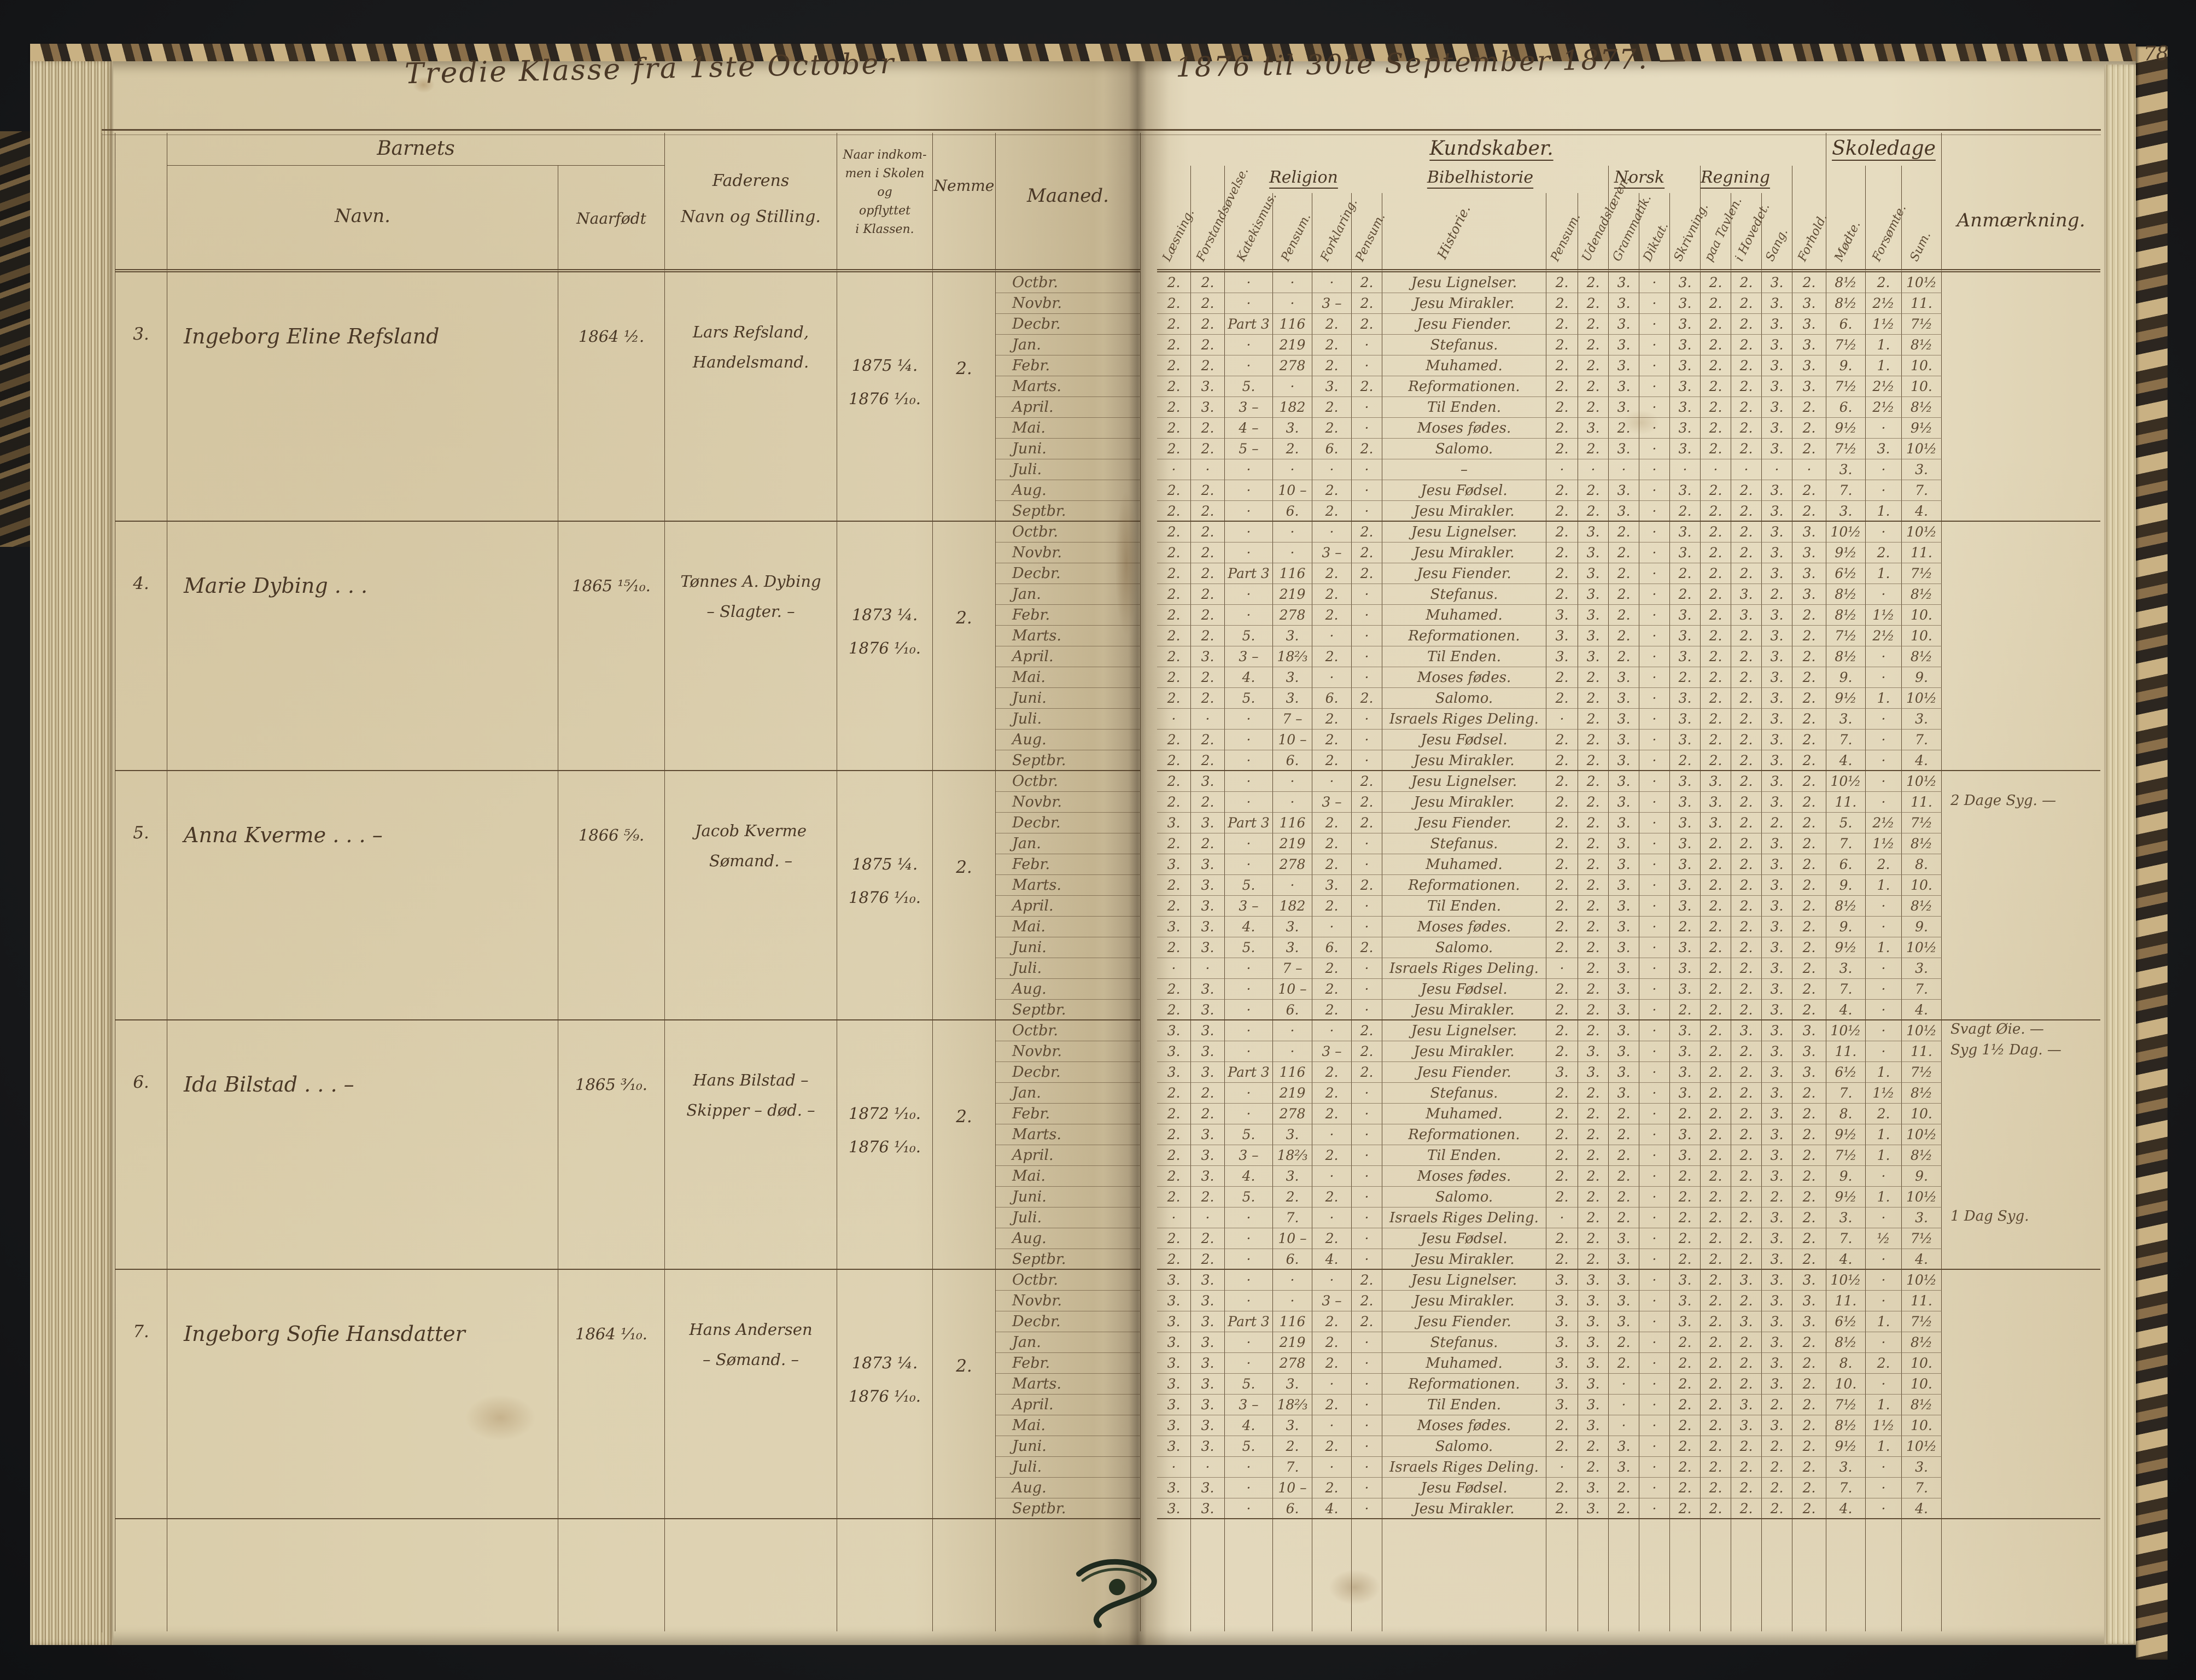 This screenshot has width=2196, height=1680. Describe the element at coordinates (885, 646) in the screenshot. I see `enrollment-dates: 1873 ¼. 1876 ¹⁄₁₀.` at that location.